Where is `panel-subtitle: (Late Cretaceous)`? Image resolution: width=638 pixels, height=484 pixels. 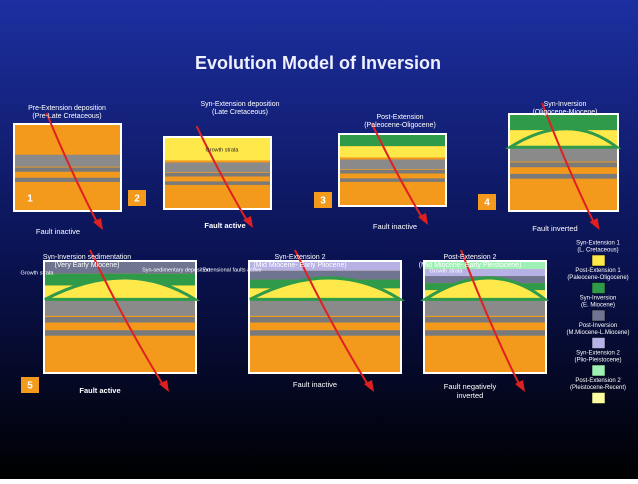
panel-subtitle: (Late Cretaceous) is located at coordinates (240, 112).